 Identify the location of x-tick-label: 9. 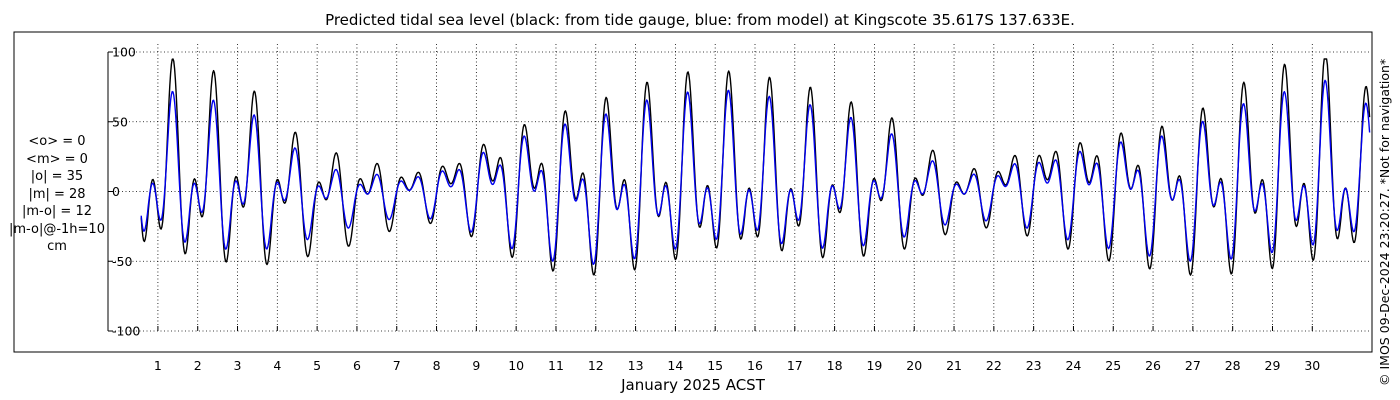
(476, 365).